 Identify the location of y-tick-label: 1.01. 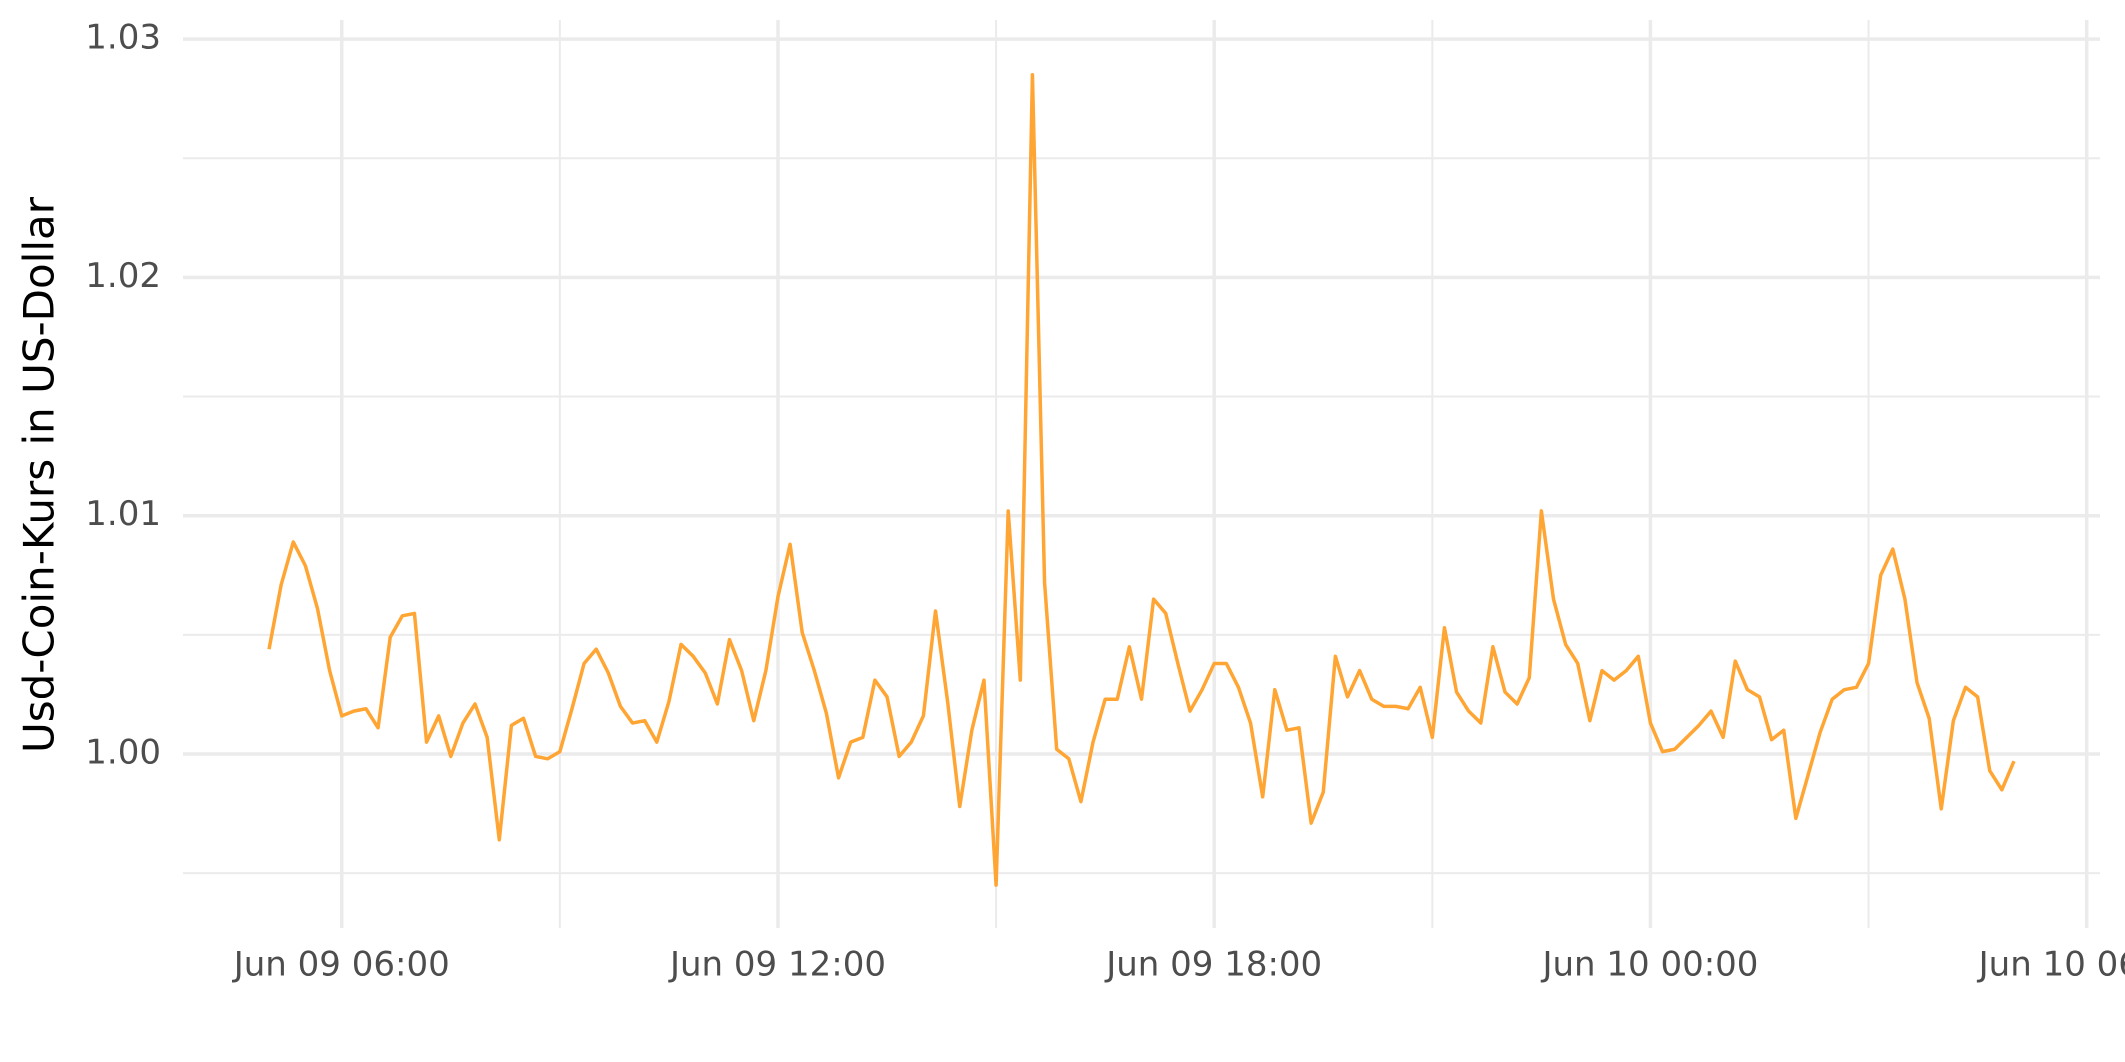
(123, 514).